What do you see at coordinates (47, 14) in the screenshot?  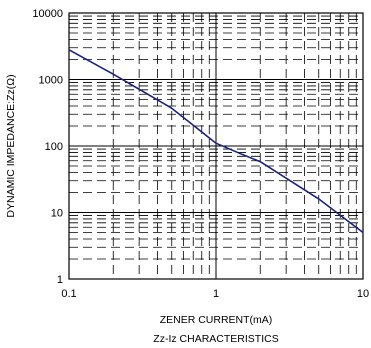 I see `y-tick-label: 10000` at bounding box center [47, 14].